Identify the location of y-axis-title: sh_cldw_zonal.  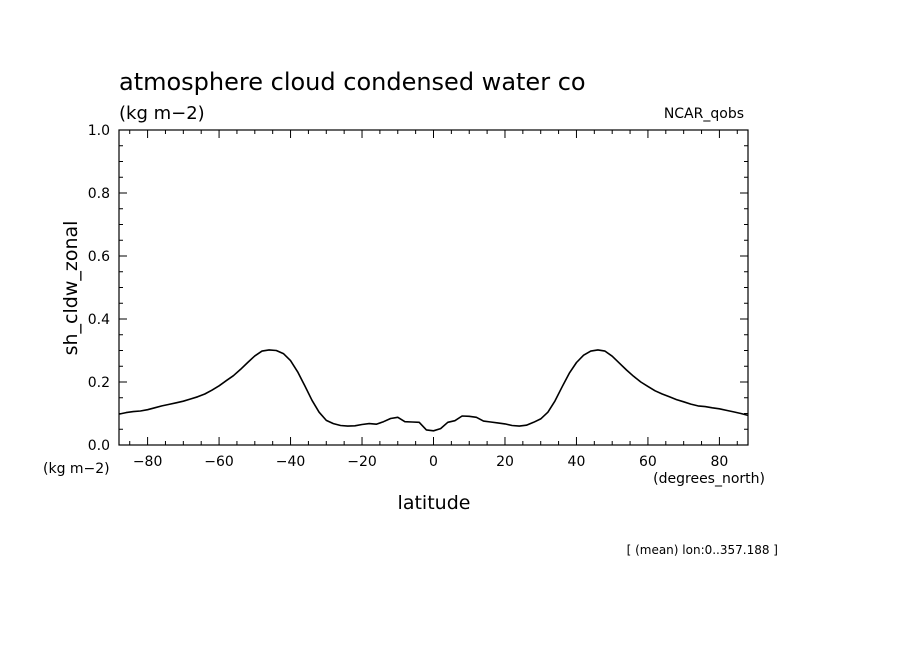
(71, 288).